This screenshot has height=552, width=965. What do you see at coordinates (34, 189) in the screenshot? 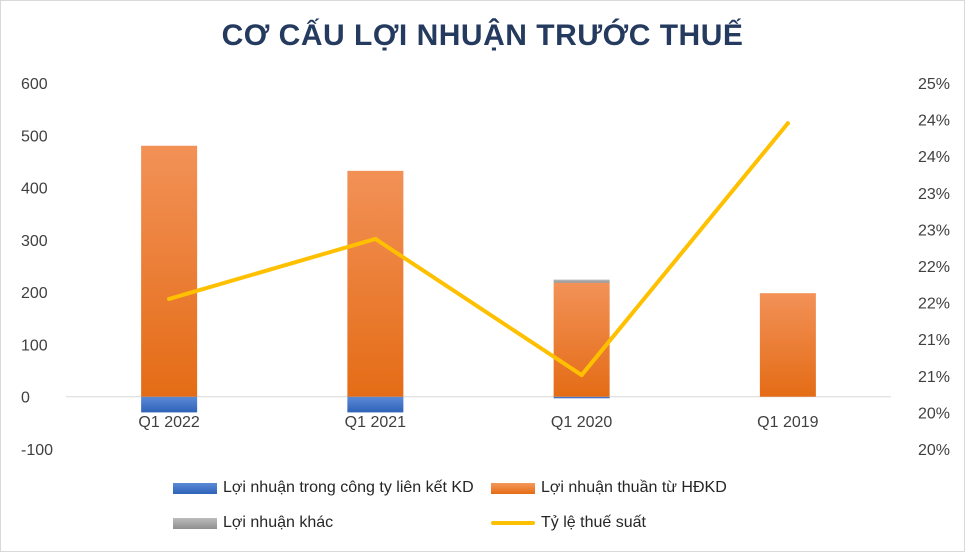
I see `y-left-tick-label: 400` at bounding box center [34, 189].